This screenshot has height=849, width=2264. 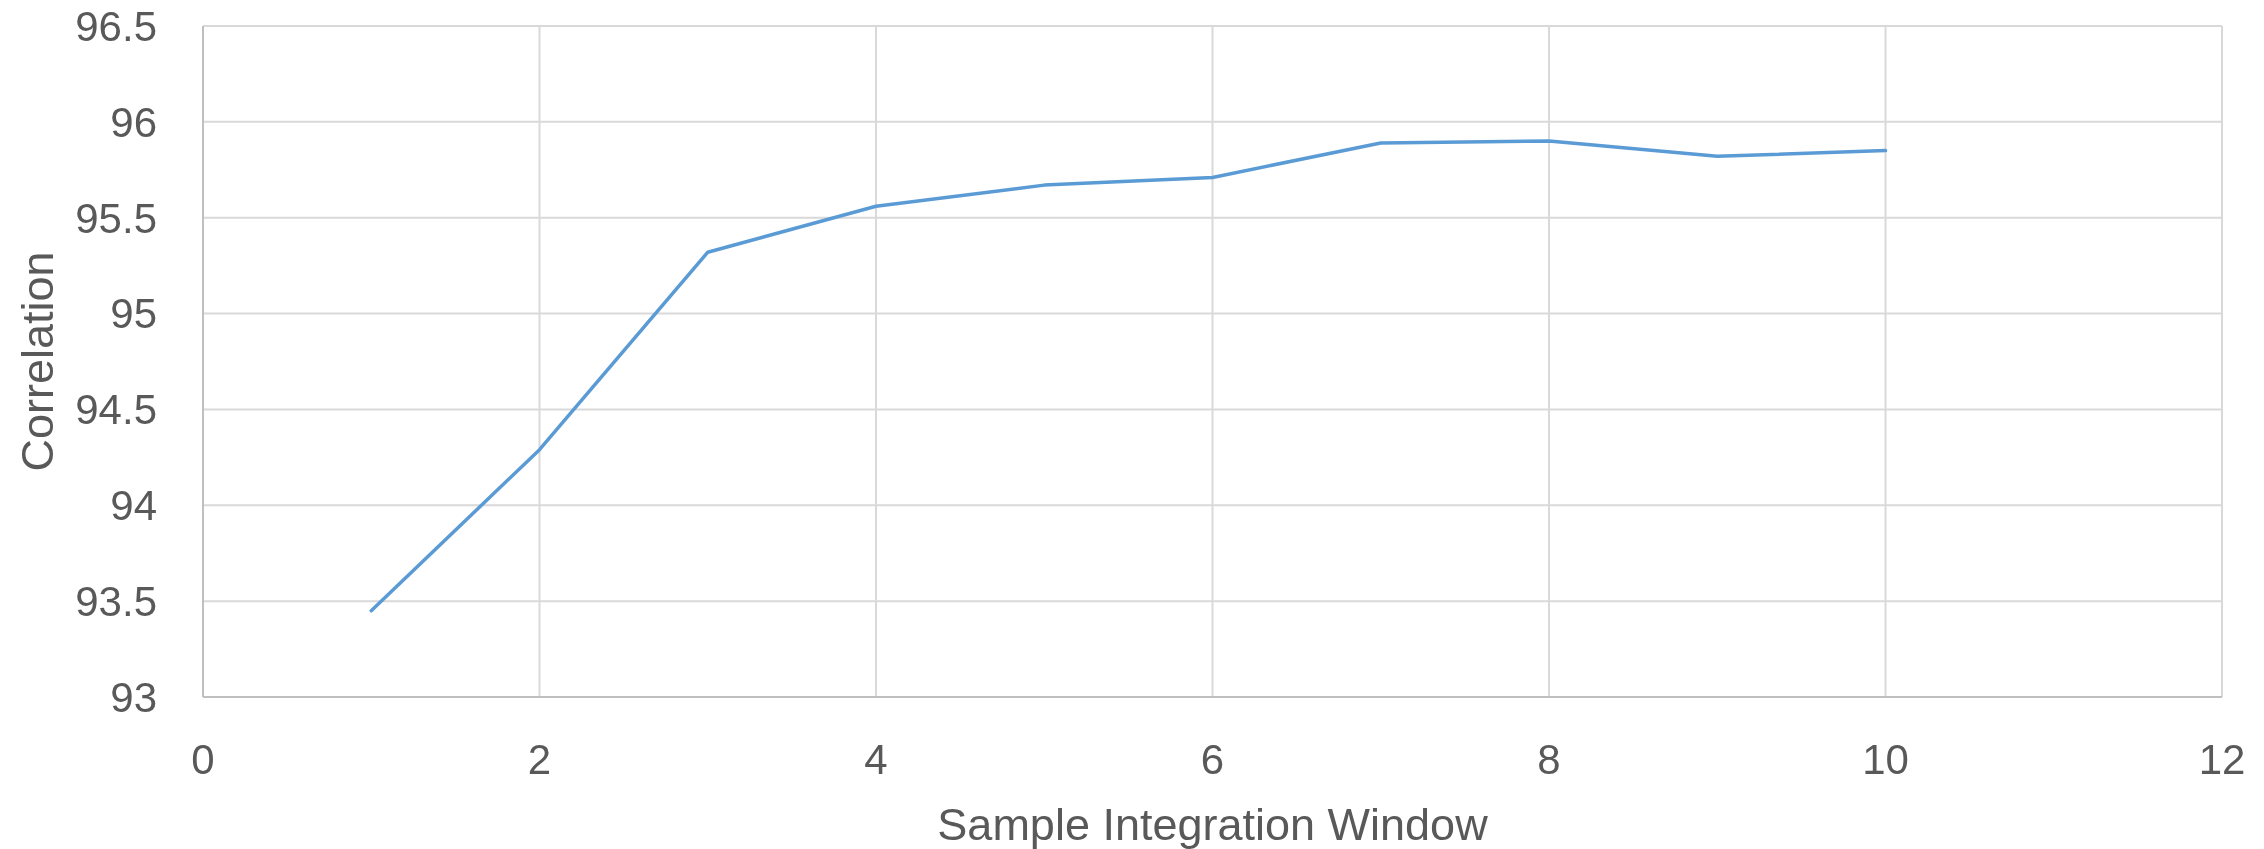 I want to click on x-tick-label: 4, so click(x=876, y=759).